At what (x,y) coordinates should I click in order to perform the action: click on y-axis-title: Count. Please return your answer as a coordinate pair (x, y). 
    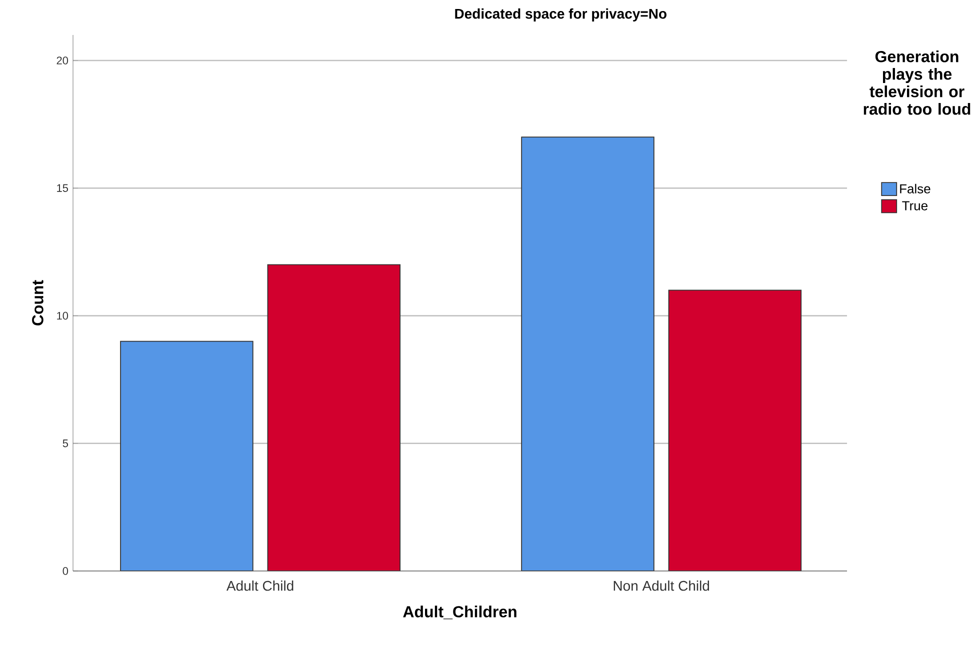
    Looking at the image, I should click on (38, 303).